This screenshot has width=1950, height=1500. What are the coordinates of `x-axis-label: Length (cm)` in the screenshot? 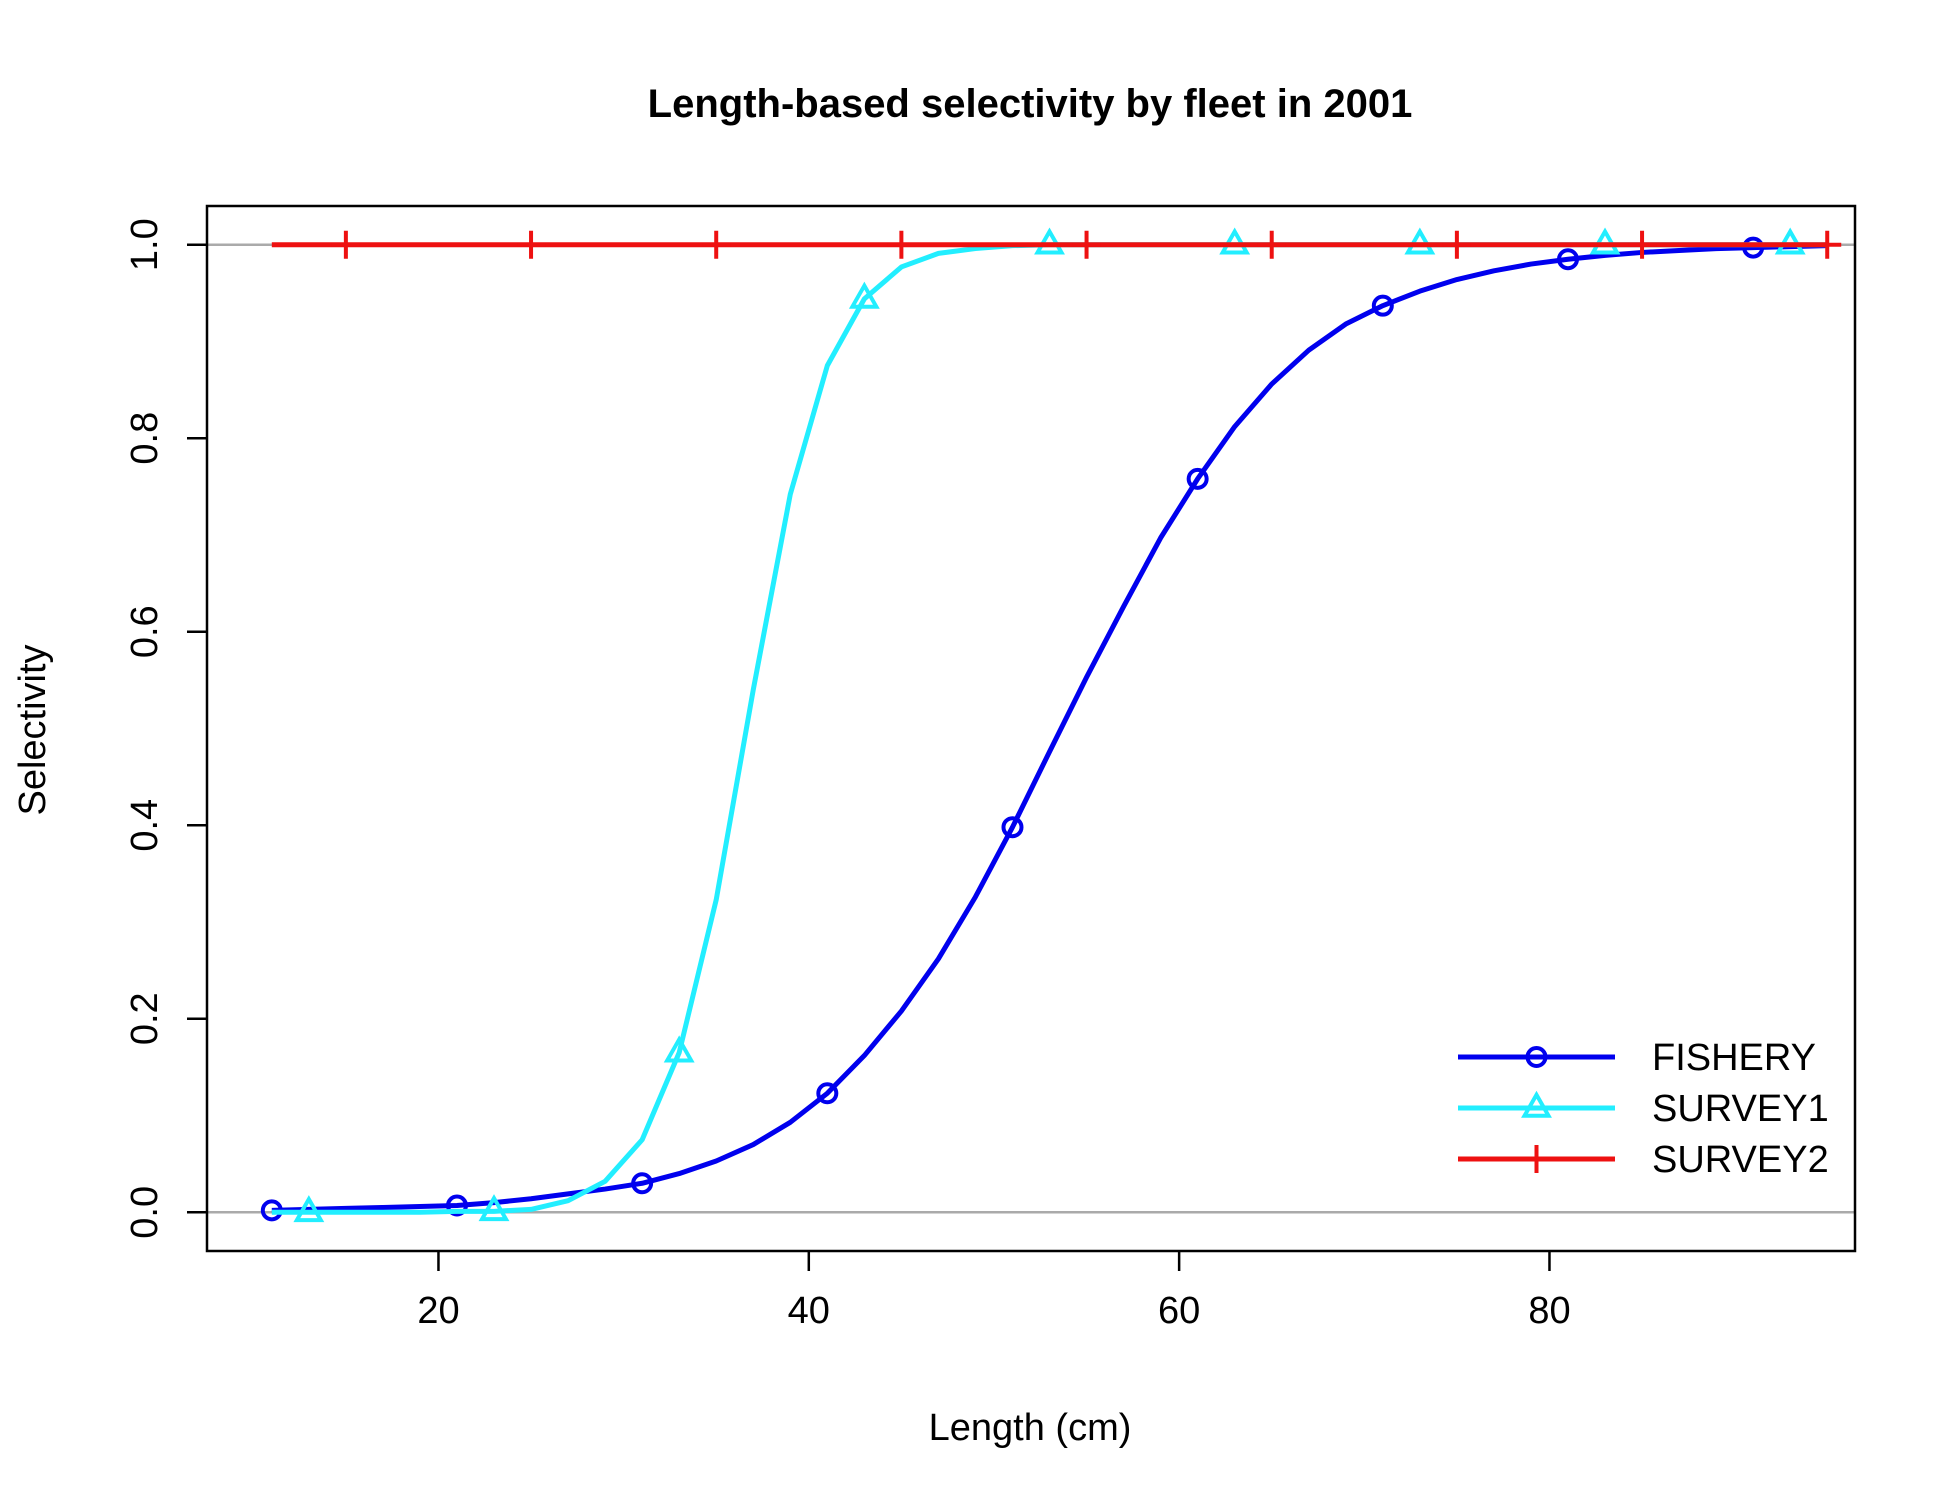 It's located at (1030, 1428).